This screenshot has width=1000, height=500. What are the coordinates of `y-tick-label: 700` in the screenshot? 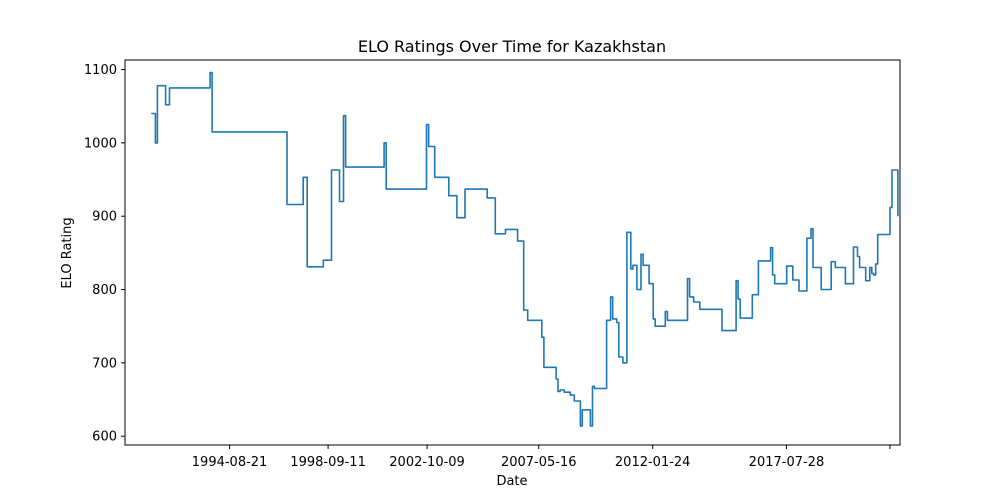 It's located at (104, 363).